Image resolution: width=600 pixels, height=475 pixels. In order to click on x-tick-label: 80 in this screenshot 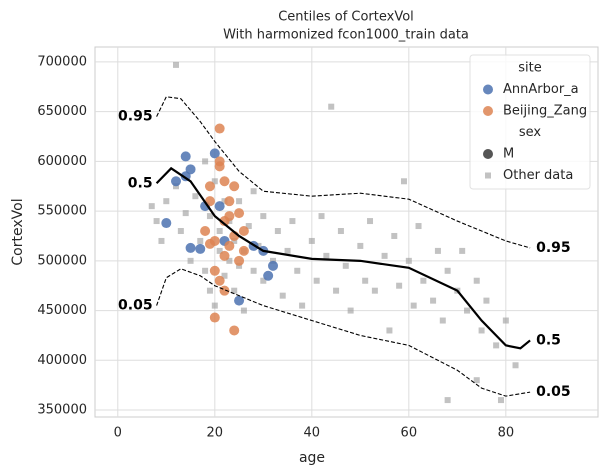, I will do `click(506, 433)`.